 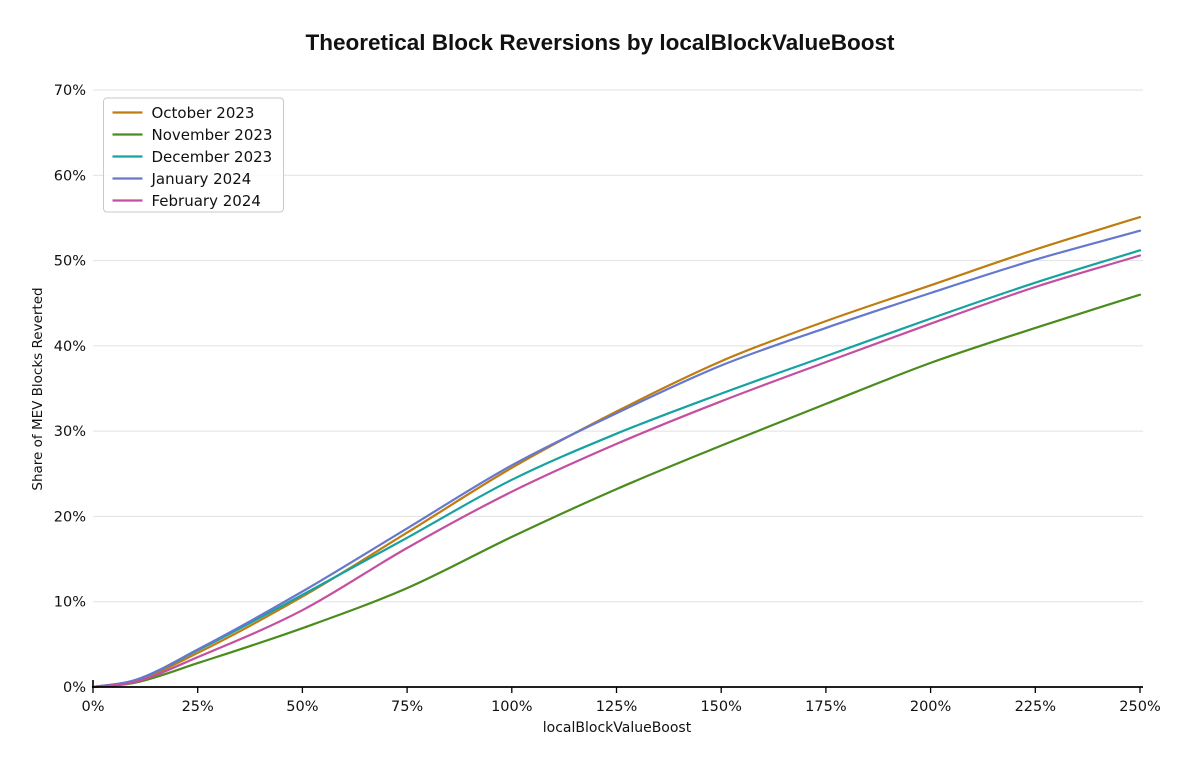 I want to click on x-tick-label: 75%, so click(x=407, y=707).